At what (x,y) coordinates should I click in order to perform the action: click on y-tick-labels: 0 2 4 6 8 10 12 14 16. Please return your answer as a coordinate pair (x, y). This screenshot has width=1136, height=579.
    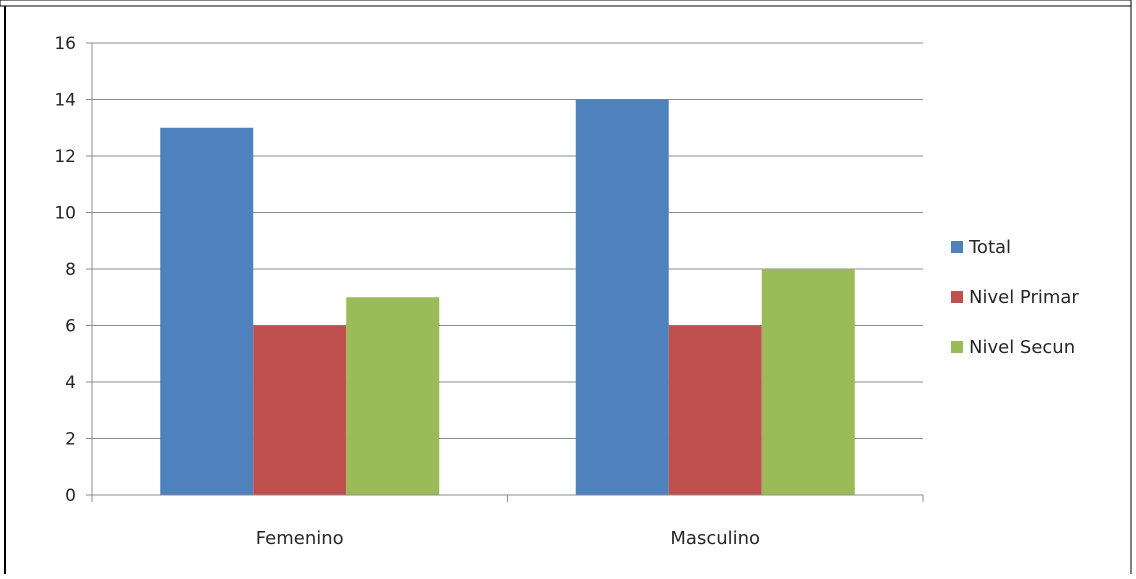
    Looking at the image, I should click on (65, 270).